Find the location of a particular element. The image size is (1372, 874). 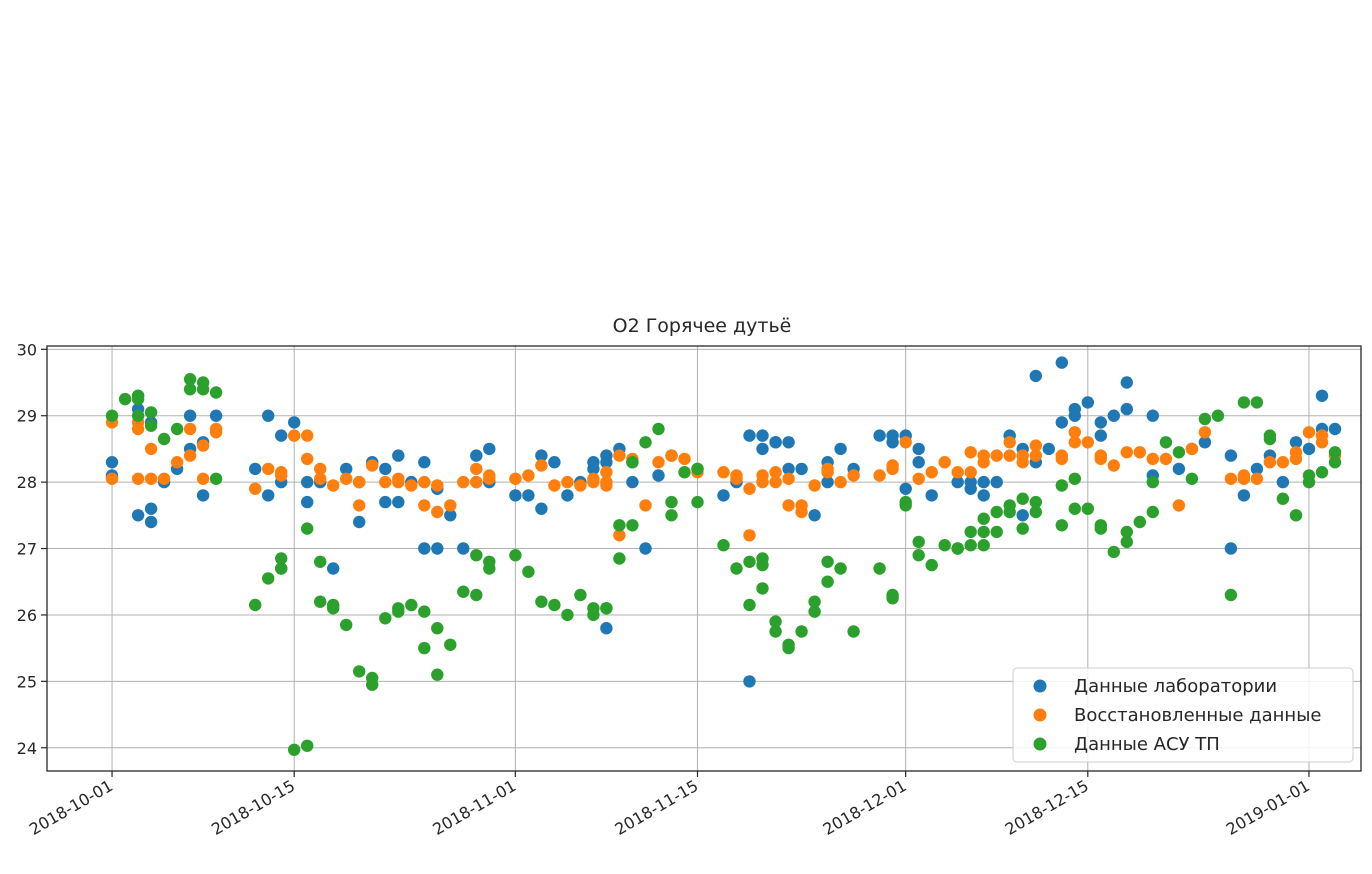

legend-label: Данные АСУ ТП is located at coordinates (1147, 744).